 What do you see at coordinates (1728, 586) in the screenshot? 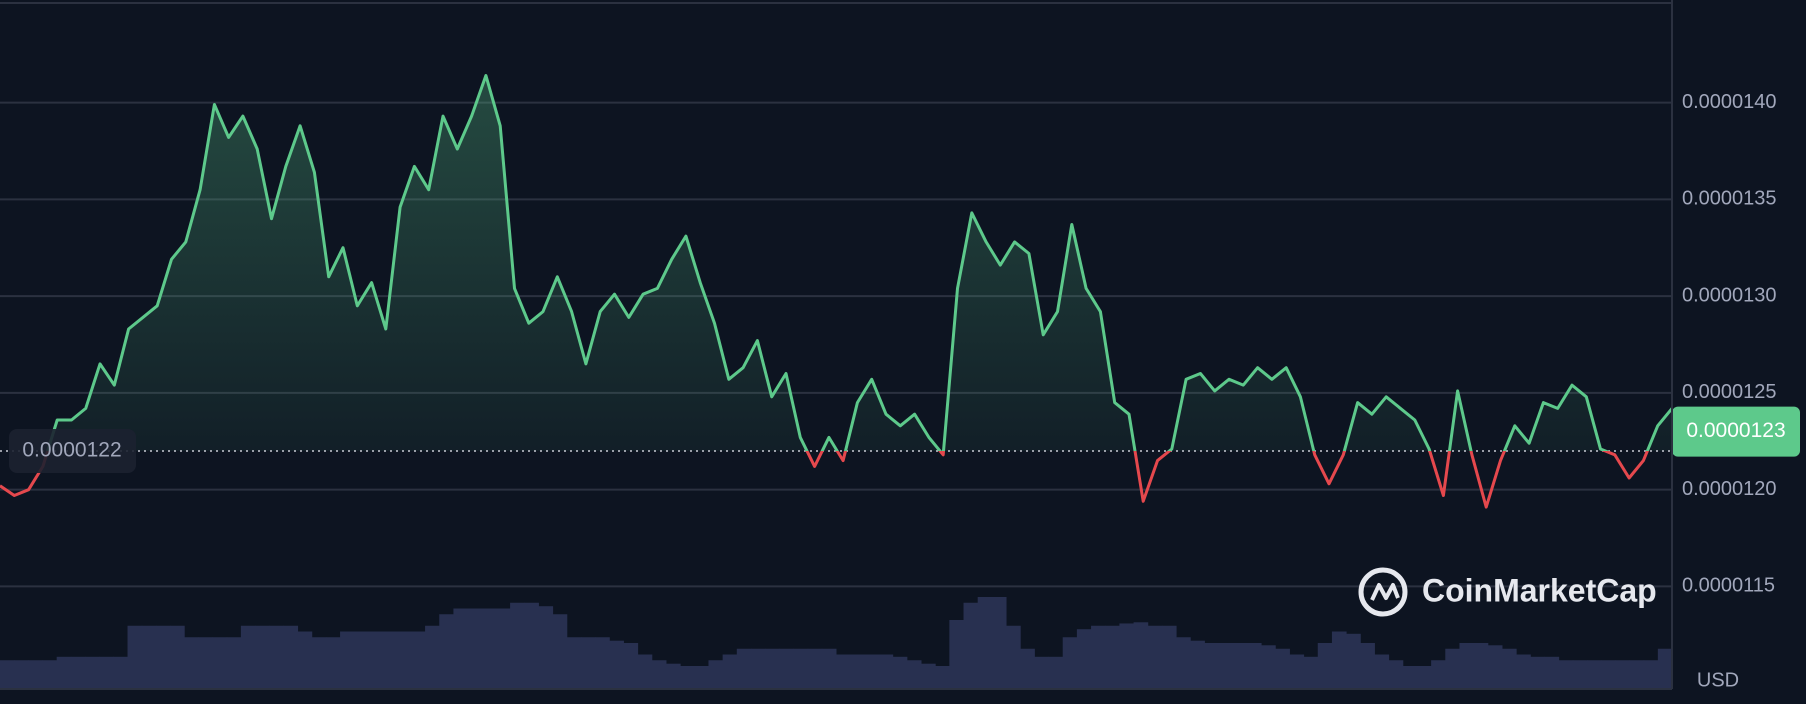
I see `y-tick-label: 0.0000115` at bounding box center [1728, 586].